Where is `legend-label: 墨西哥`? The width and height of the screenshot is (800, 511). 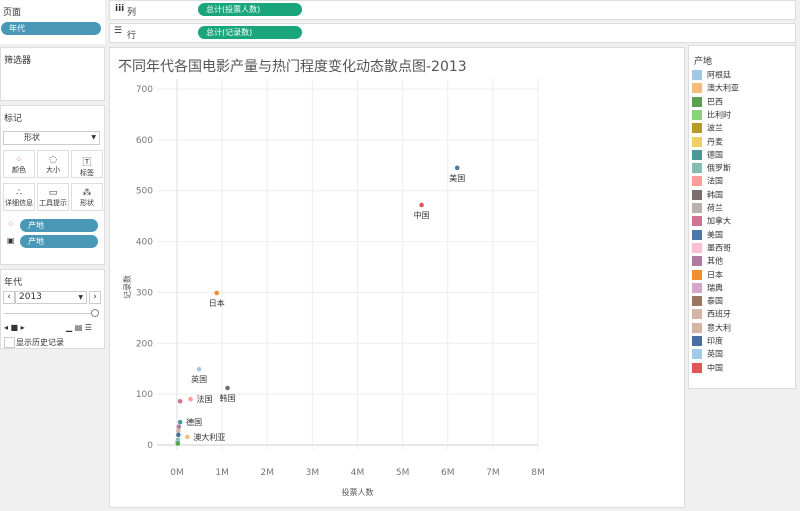 legend-label: 墨西哥 is located at coordinates (719, 248).